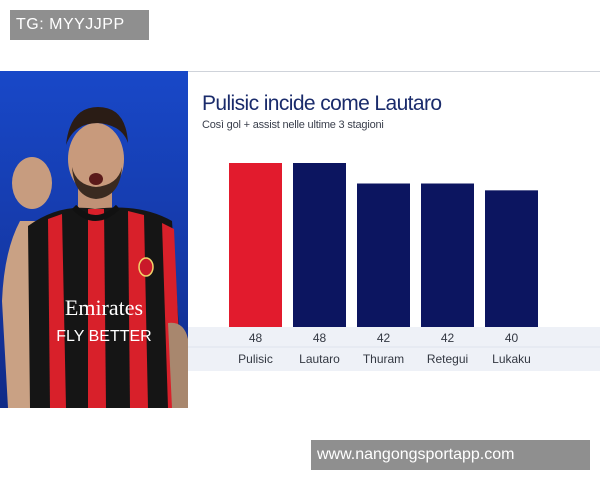 This screenshot has width=600, height=480. What do you see at coordinates (96, 159) in the screenshot?
I see `player-head` at bounding box center [96, 159].